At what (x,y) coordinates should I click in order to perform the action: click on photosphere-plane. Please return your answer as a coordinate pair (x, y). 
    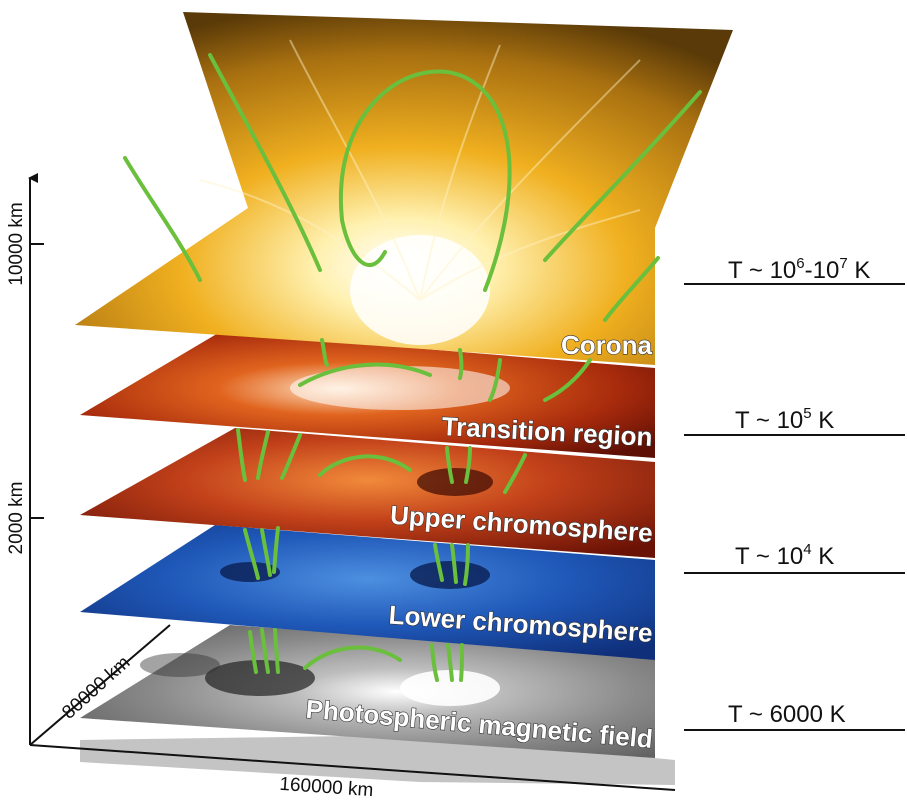
    Looking at the image, I should click on (367, 691).